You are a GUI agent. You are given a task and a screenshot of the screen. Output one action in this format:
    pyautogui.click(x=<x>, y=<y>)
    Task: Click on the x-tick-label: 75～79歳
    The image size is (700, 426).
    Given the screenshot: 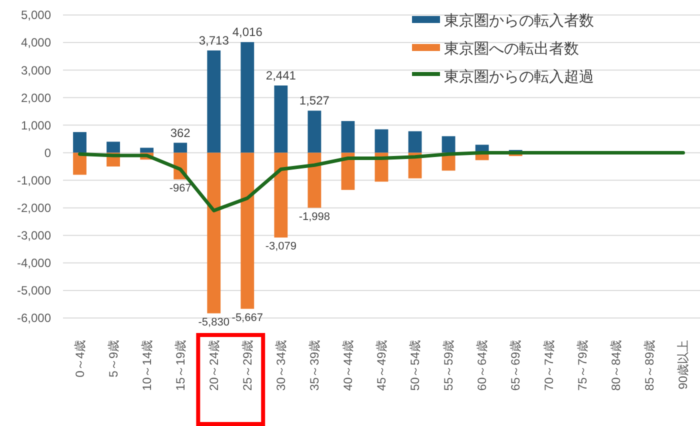 What is the action you would take?
    pyautogui.click(x=583, y=365)
    